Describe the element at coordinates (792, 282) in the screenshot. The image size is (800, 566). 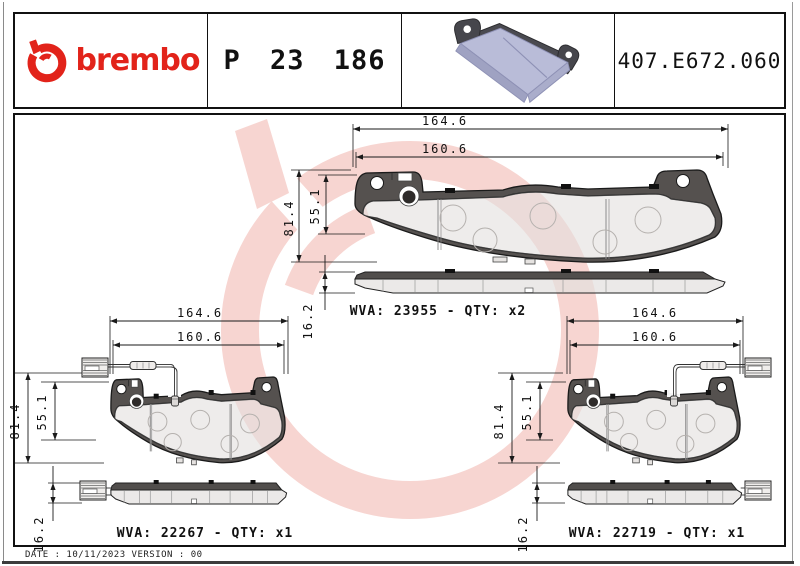
I see `page-edge-right` at that location.